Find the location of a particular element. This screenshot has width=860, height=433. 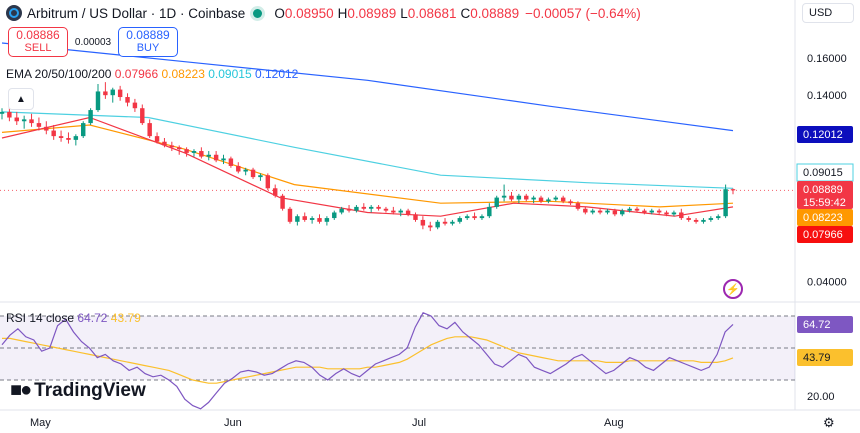

ema200-price-tag-text: 0.12012 is located at coordinates (823, 135).